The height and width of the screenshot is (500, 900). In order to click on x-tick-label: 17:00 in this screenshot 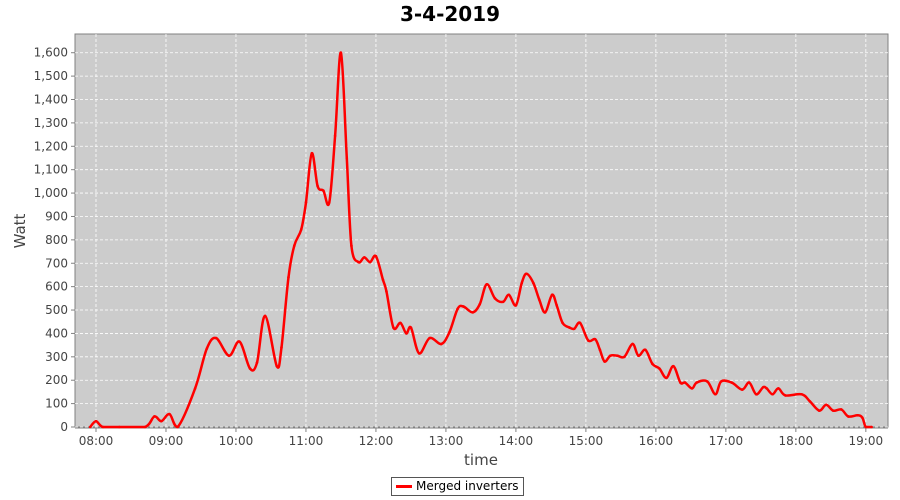, I will do `click(726, 441)`.